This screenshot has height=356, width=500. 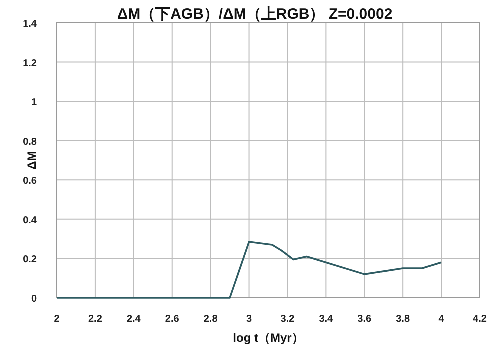 I want to click on y-tick-label: 0.6, so click(x=30, y=182).